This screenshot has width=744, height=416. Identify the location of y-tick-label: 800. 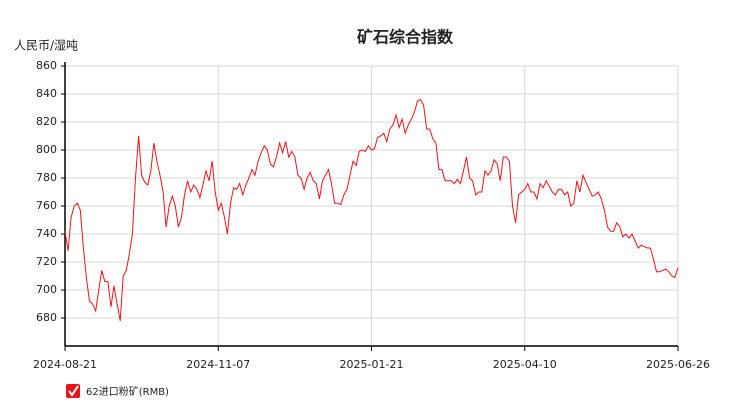
(46, 149).